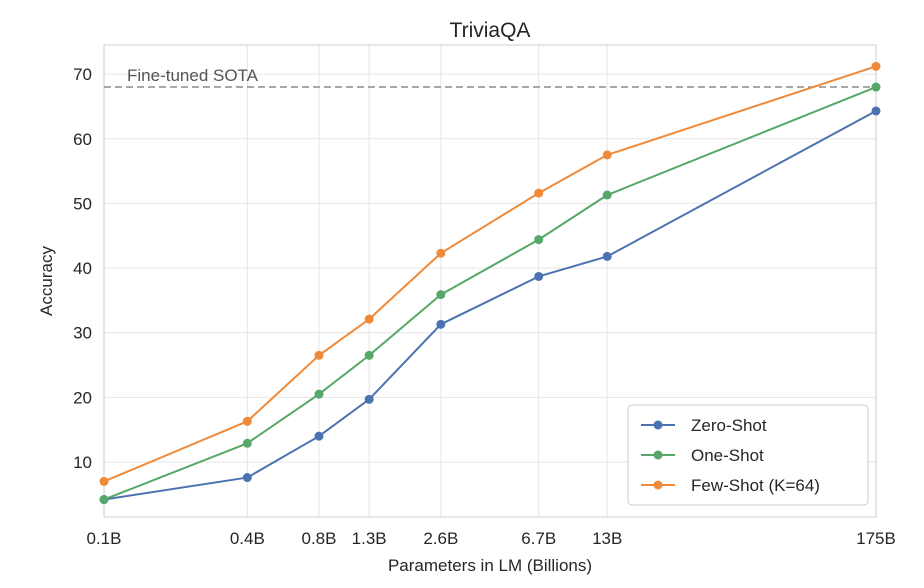 The height and width of the screenshot is (588, 924). What do you see at coordinates (727, 455) in the screenshot?
I see `legend-entry-label: One-Shot` at bounding box center [727, 455].